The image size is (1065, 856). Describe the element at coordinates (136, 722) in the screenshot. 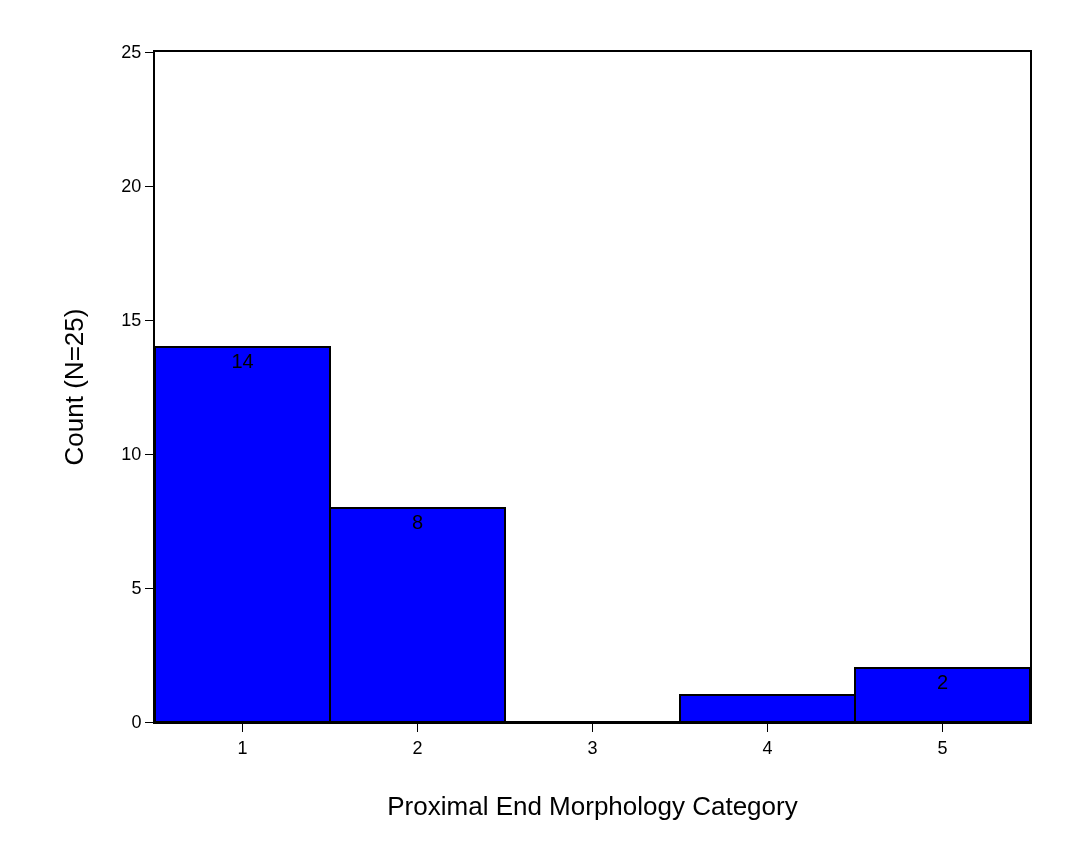

I see `y-tick-label: 0` at that location.